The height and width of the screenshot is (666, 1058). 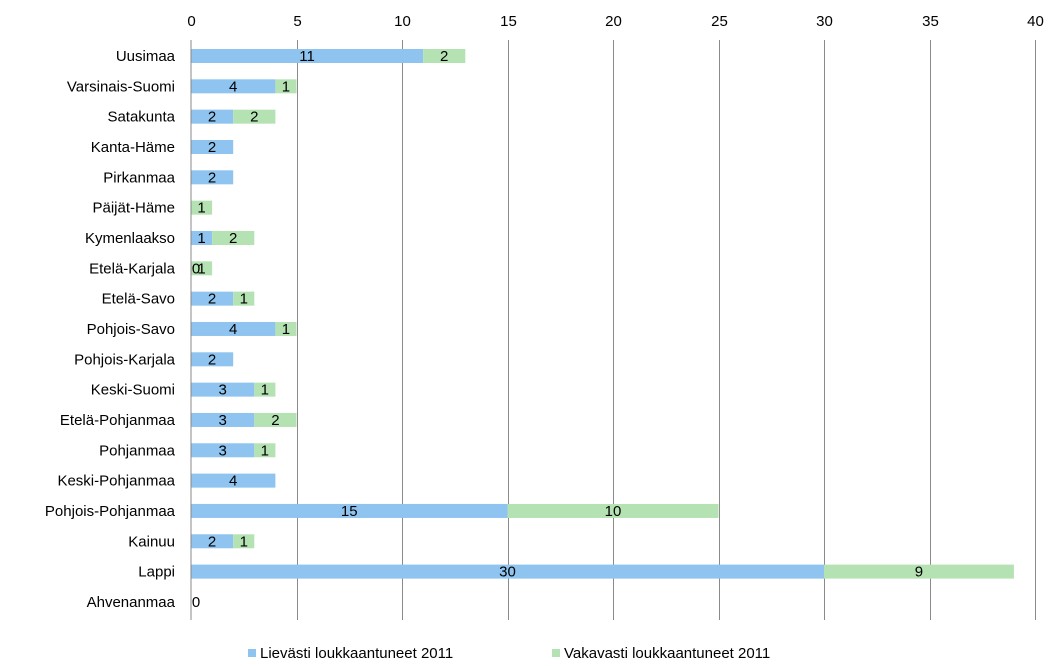 I want to click on category-label: Etelä-Karjala, so click(x=132, y=268).